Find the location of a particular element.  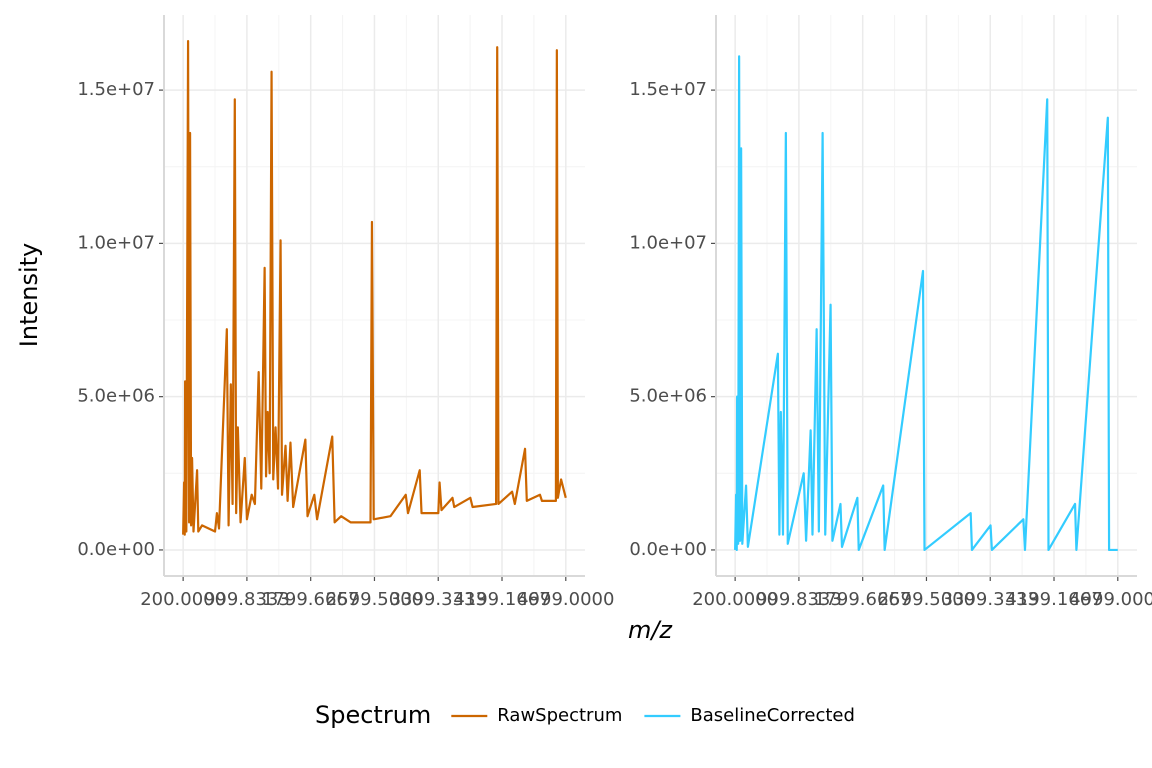

legend-label: BaselineCorrected is located at coordinates (772, 715).